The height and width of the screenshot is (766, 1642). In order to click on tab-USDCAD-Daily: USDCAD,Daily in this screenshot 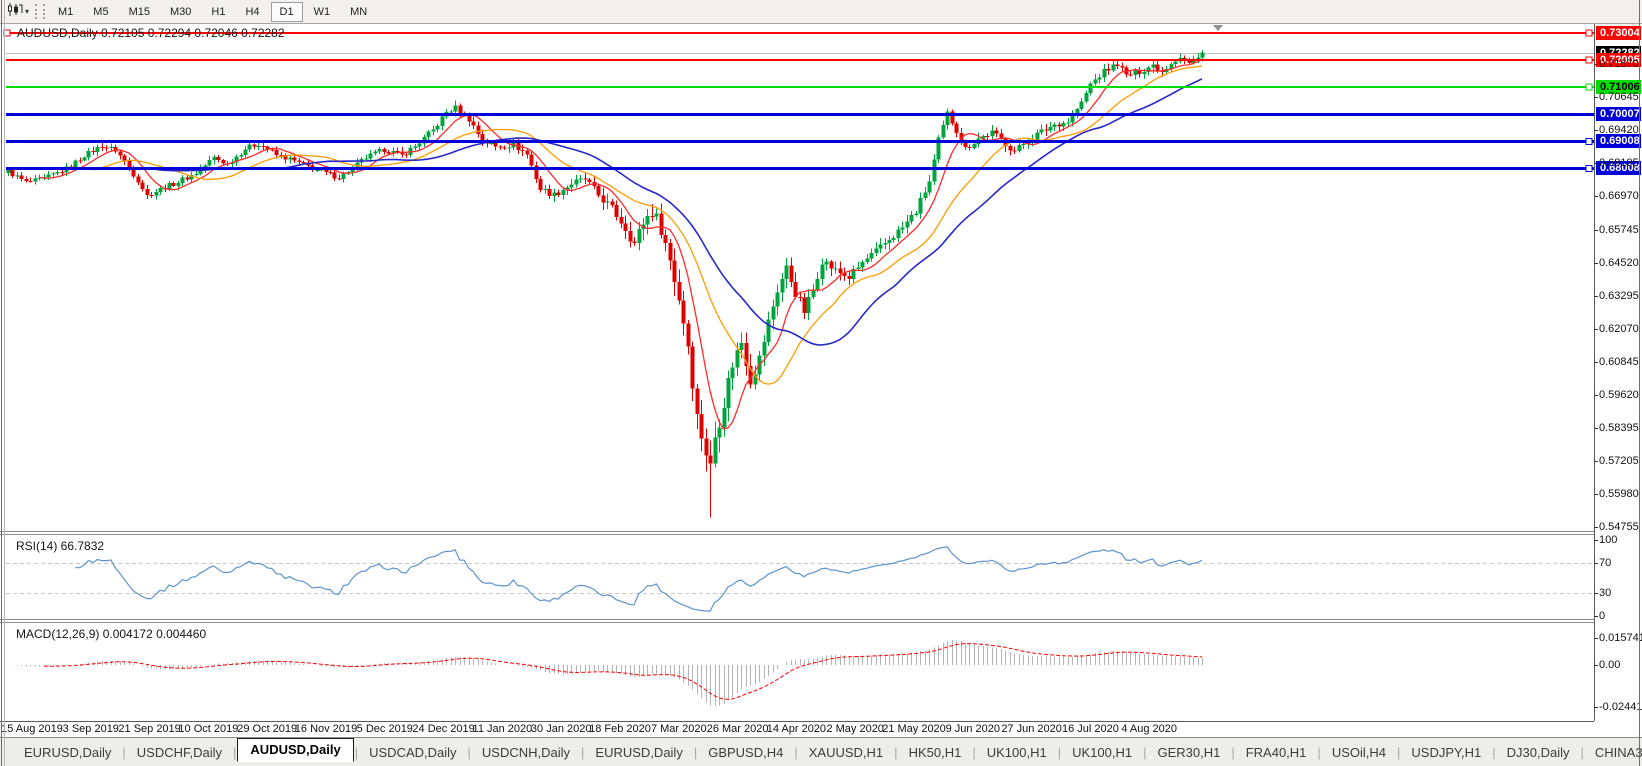, I will do `click(413, 752)`.